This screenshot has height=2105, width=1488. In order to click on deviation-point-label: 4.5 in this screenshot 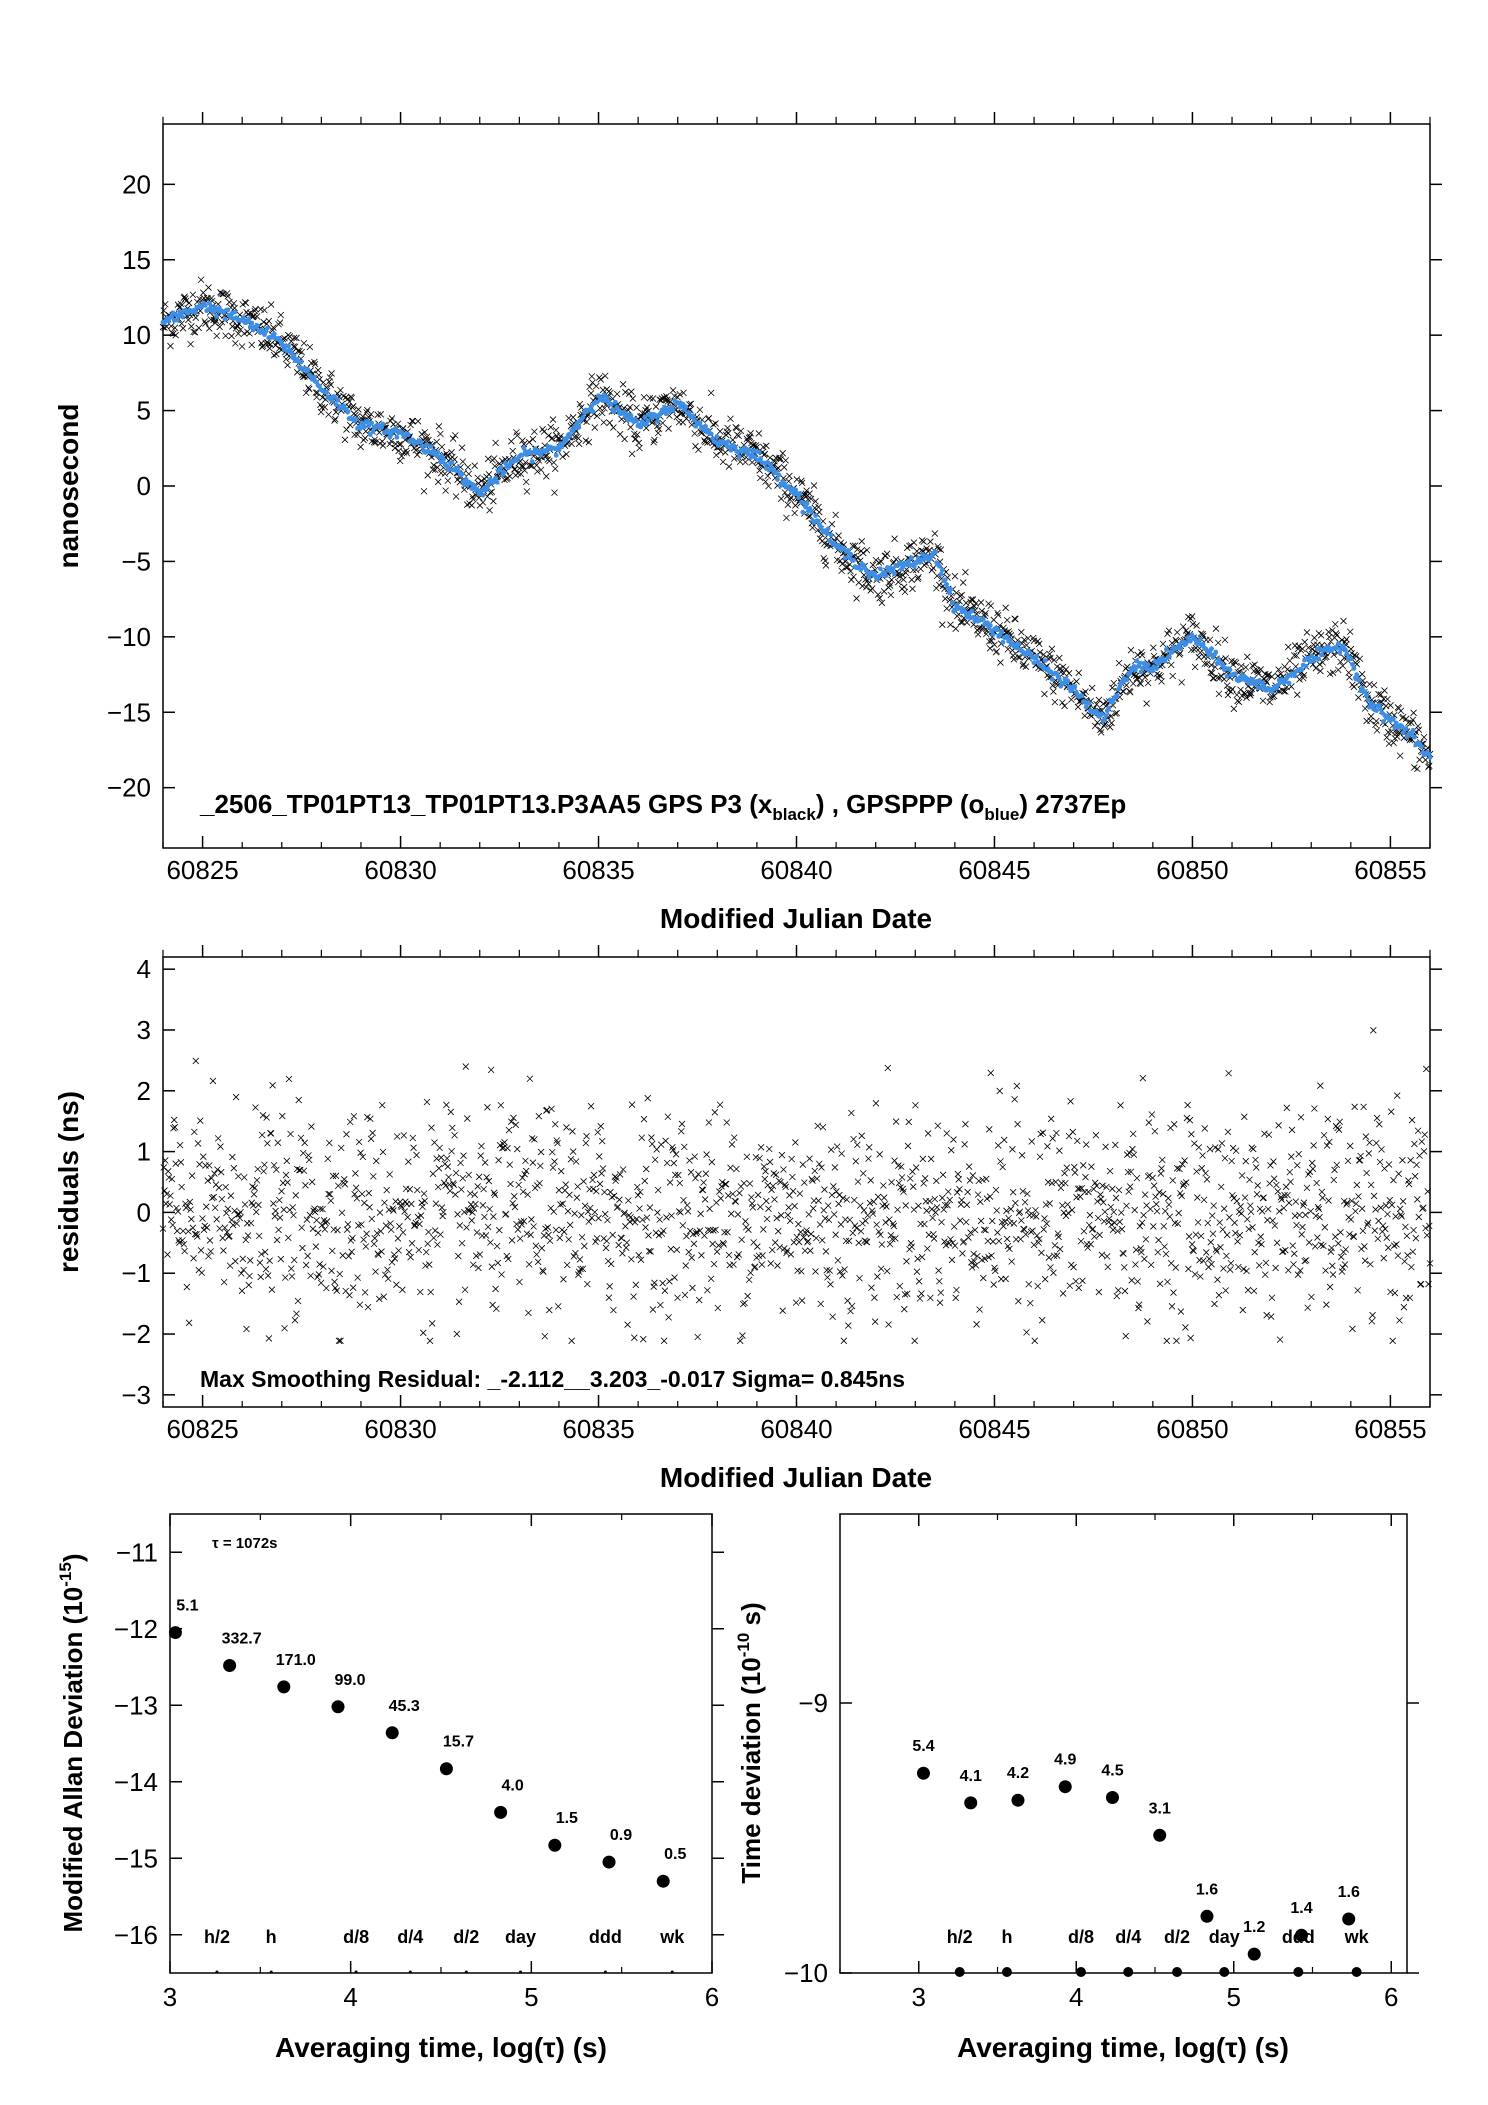, I will do `click(1112, 1771)`.